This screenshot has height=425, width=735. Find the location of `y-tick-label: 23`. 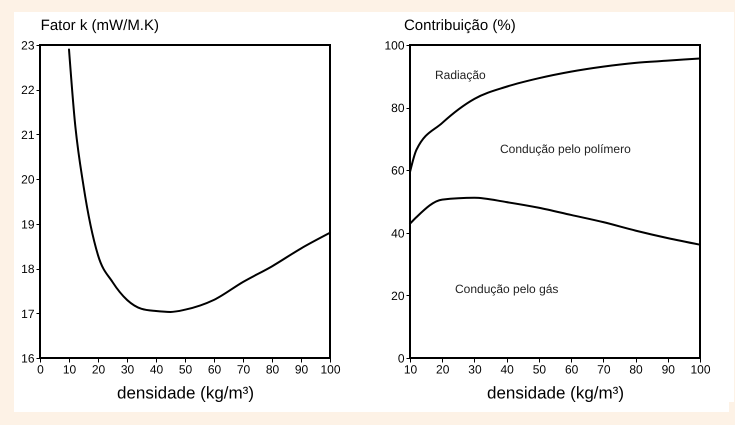

y-tick-label: 23 is located at coordinates (28, 45).